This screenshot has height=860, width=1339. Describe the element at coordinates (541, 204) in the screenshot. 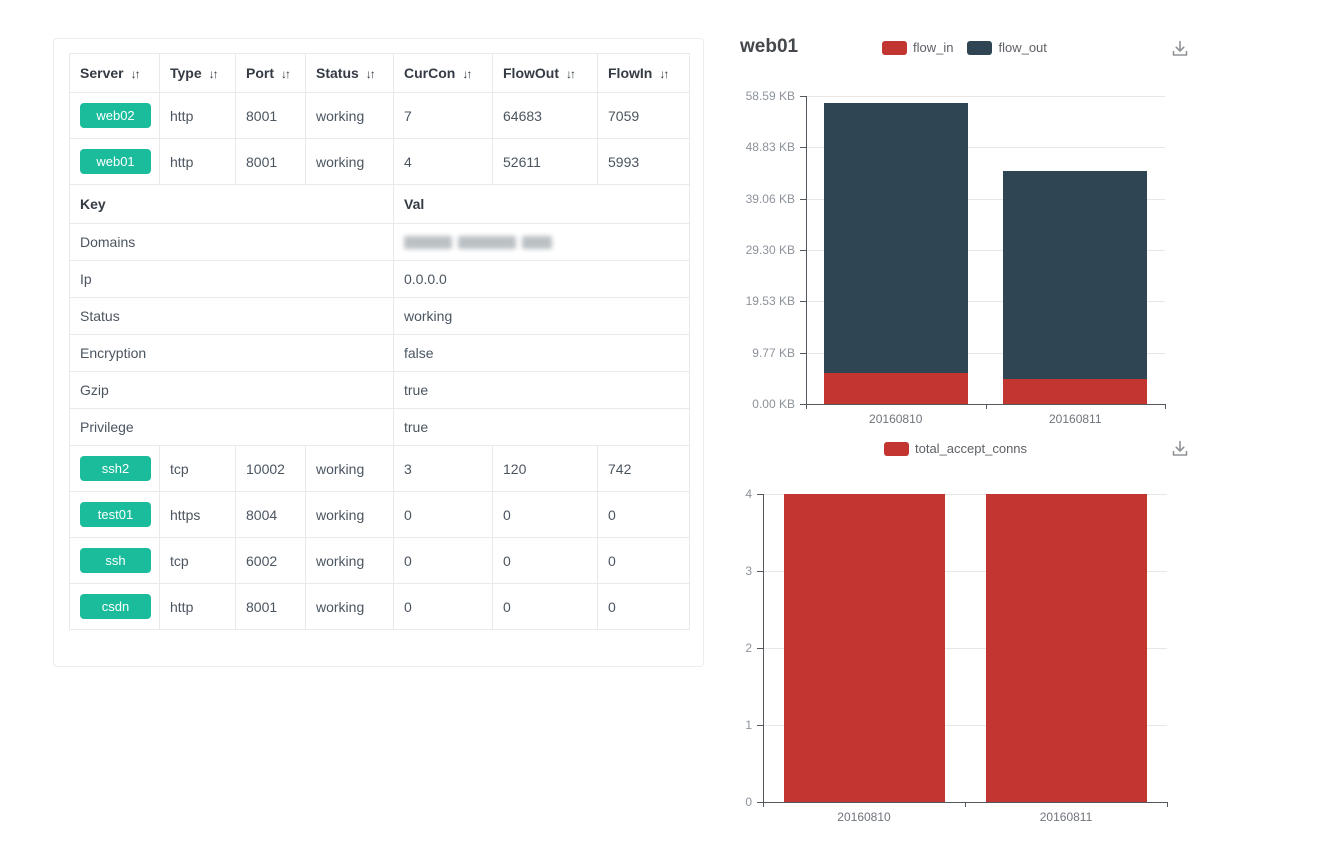

I see `kv-val-header: Val` at that location.